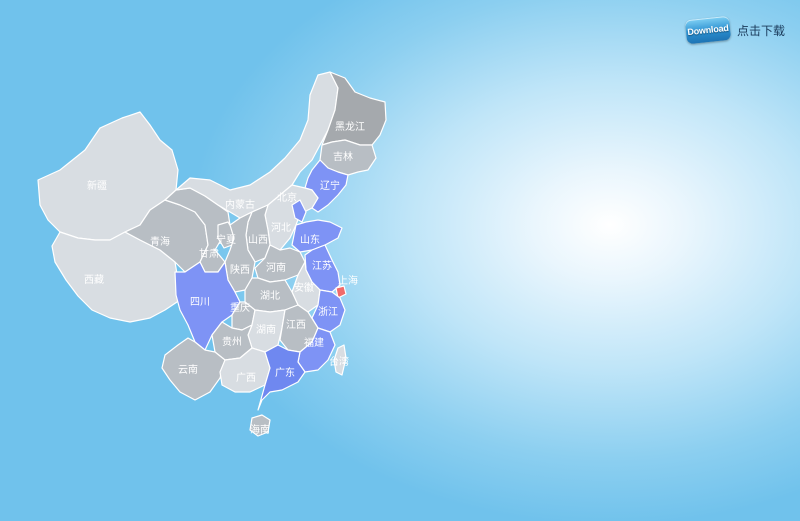 The image size is (800, 521). Describe the element at coordinates (322, 265) in the screenshot. I see `label-jiangsu: 江苏` at that location.